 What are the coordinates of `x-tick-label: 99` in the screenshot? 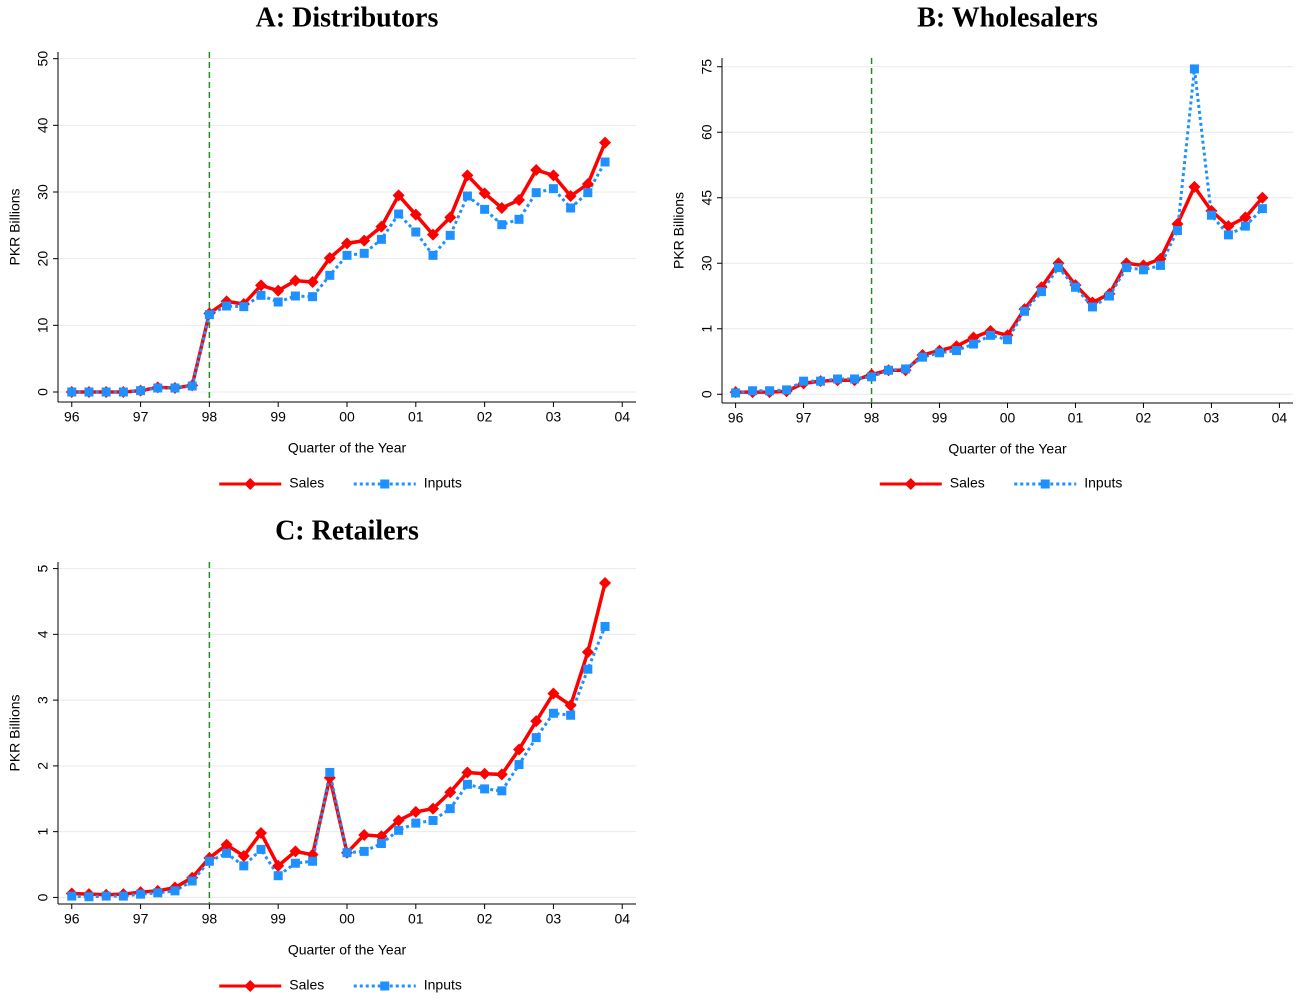 It's located at (940, 418).